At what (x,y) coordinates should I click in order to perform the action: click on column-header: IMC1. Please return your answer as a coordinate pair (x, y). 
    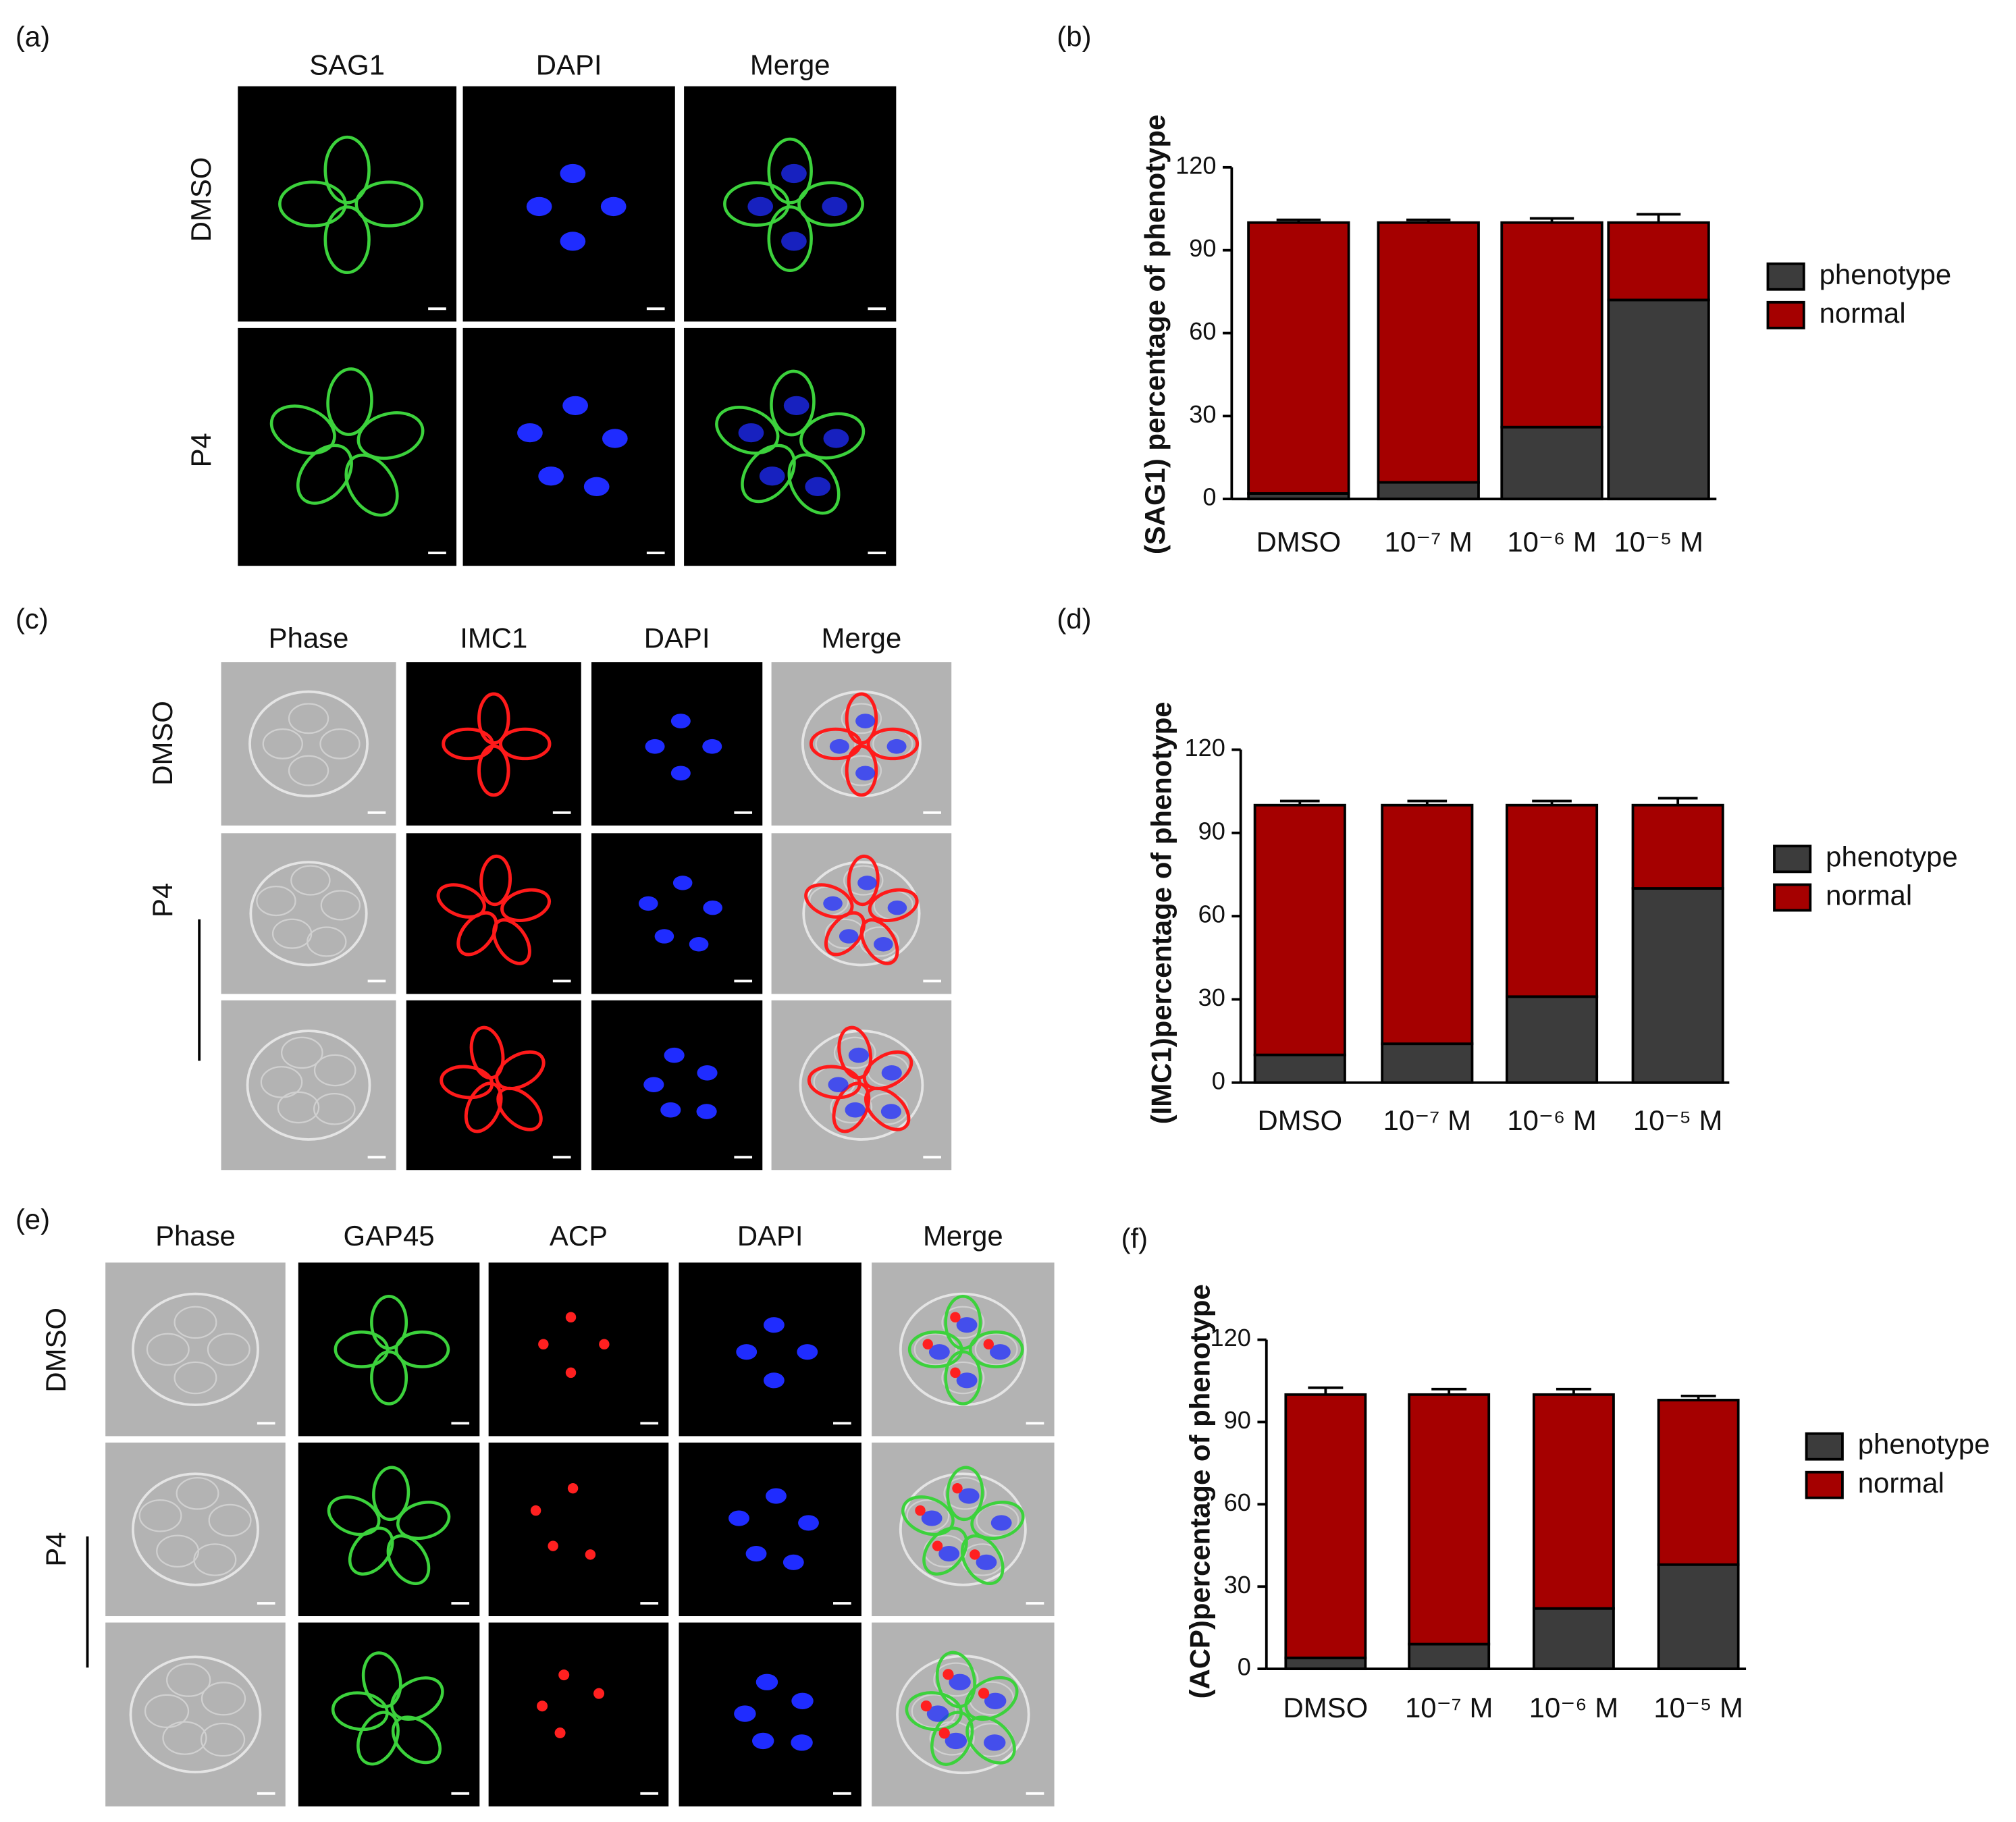
    Looking at the image, I should click on (494, 638).